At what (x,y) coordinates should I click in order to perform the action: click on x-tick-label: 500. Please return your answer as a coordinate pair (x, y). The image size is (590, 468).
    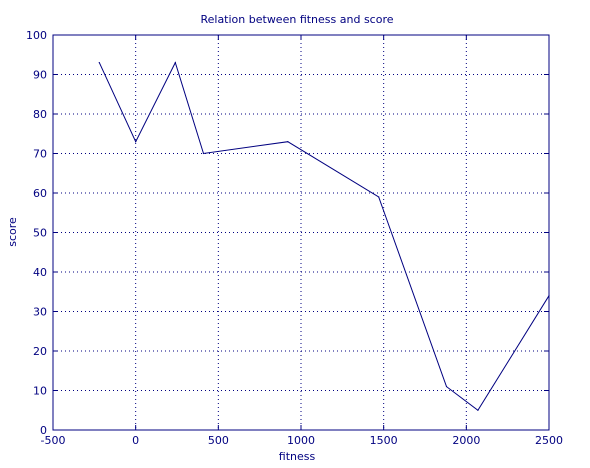
    Looking at the image, I should click on (218, 440).